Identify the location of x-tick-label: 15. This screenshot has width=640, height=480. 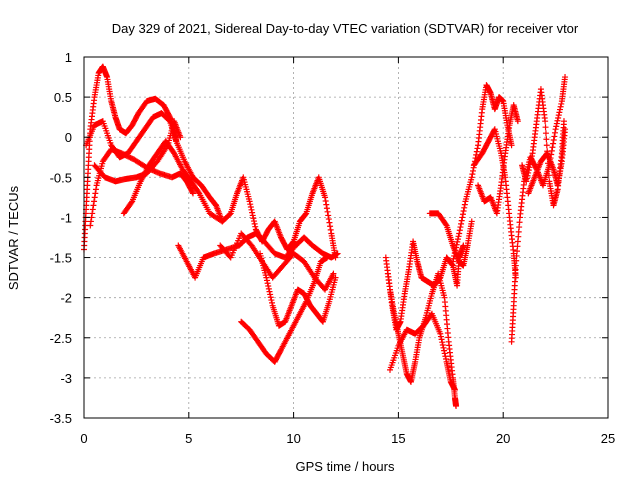
(398, 438).